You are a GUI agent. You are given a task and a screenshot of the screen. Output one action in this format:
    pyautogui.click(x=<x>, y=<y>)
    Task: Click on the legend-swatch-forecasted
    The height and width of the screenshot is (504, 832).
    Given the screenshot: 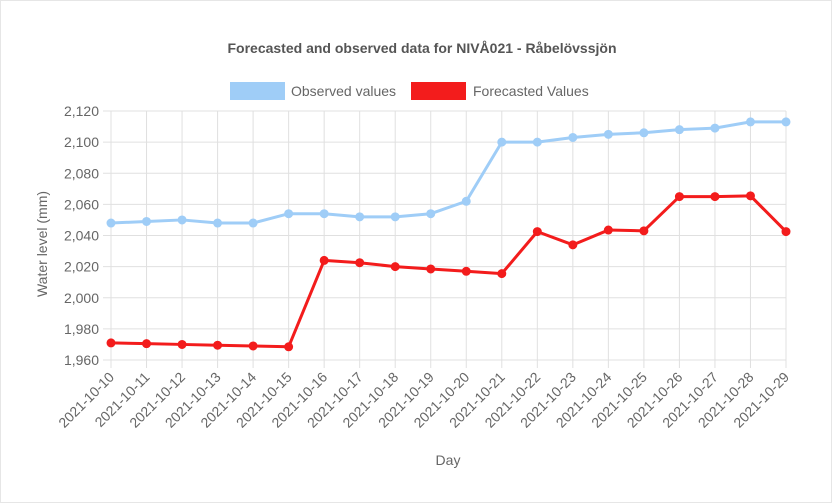 What is the action you would take?
    pyautogui.click(x=438, y=91)
    